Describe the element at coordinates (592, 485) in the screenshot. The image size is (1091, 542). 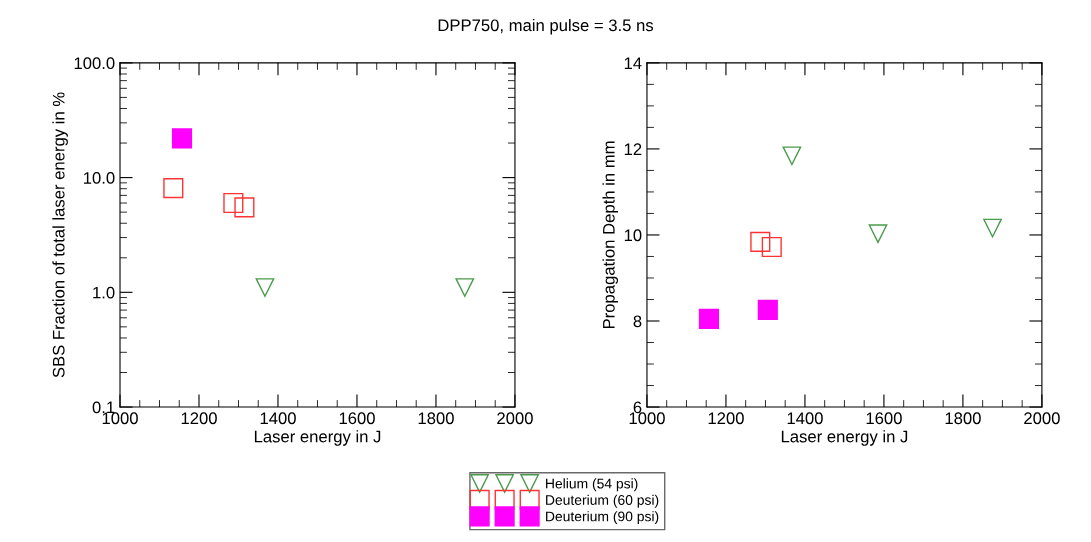
I see `legend-label: Helium (54 psi)` at that location.